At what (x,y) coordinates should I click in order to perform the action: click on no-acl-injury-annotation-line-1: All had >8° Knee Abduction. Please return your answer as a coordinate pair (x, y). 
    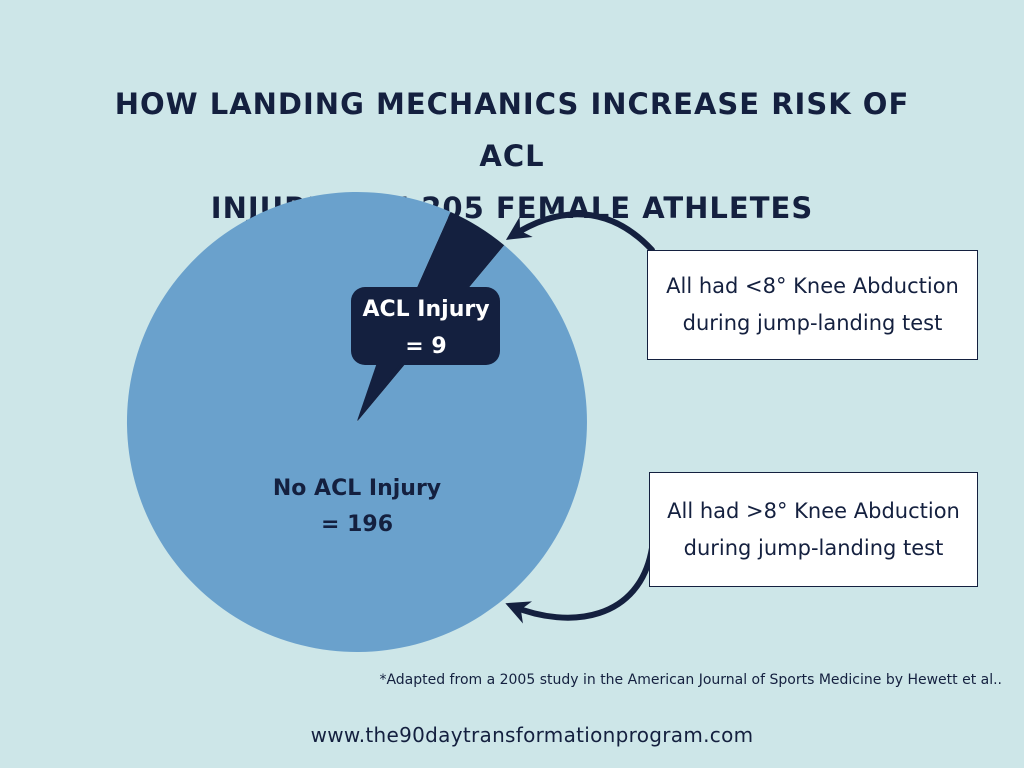
    Looking at the image, I should click on (813, 510).